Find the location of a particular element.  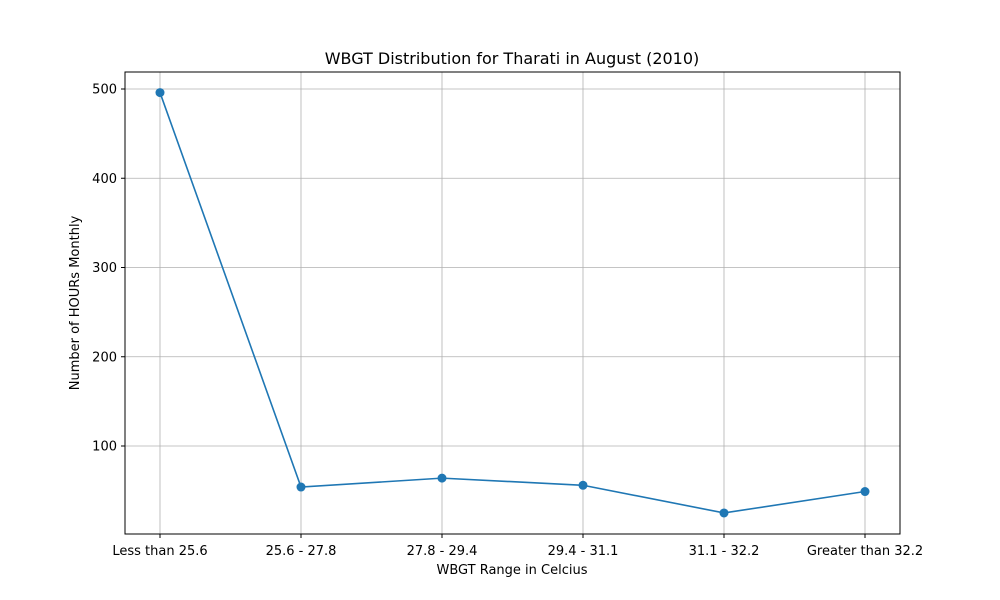

y-tick-label: 200 is located at coordinates (104, 357).